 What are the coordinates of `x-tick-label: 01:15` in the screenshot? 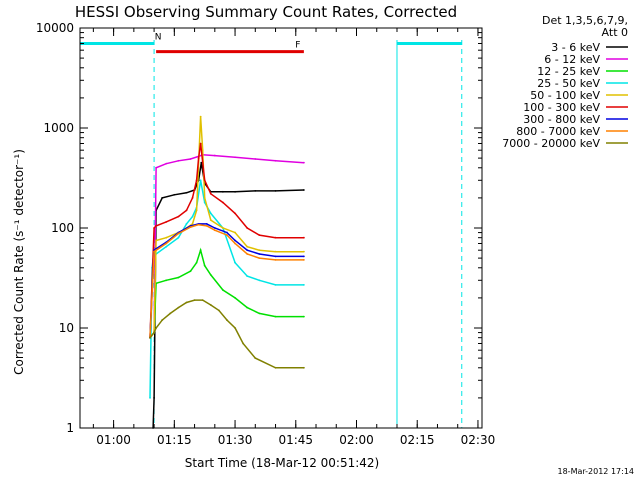 It's located at (174, 440).